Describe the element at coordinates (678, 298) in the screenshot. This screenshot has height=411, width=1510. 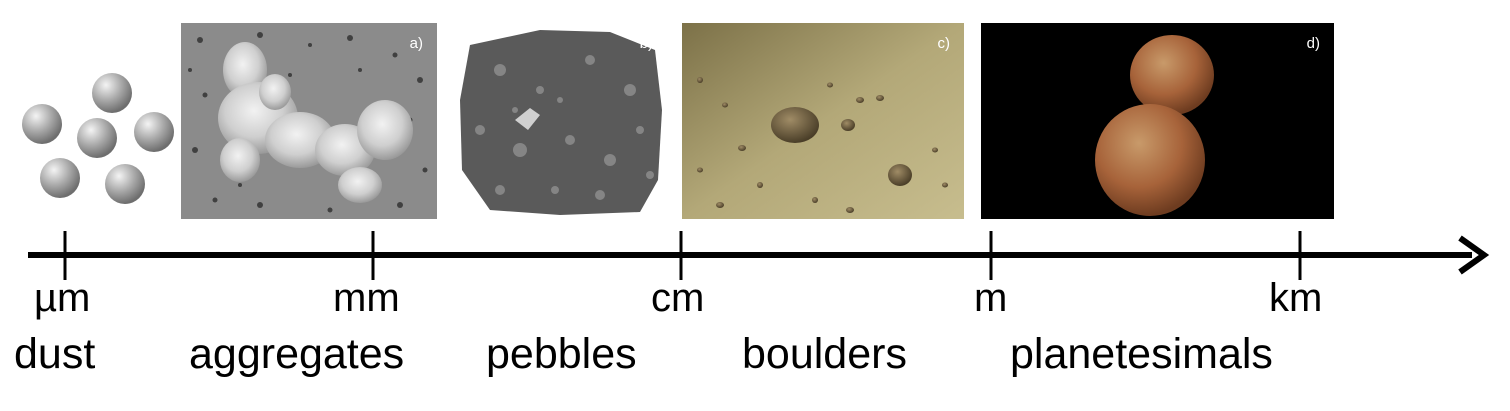
I see `tick-label-cm: cm` at that location.